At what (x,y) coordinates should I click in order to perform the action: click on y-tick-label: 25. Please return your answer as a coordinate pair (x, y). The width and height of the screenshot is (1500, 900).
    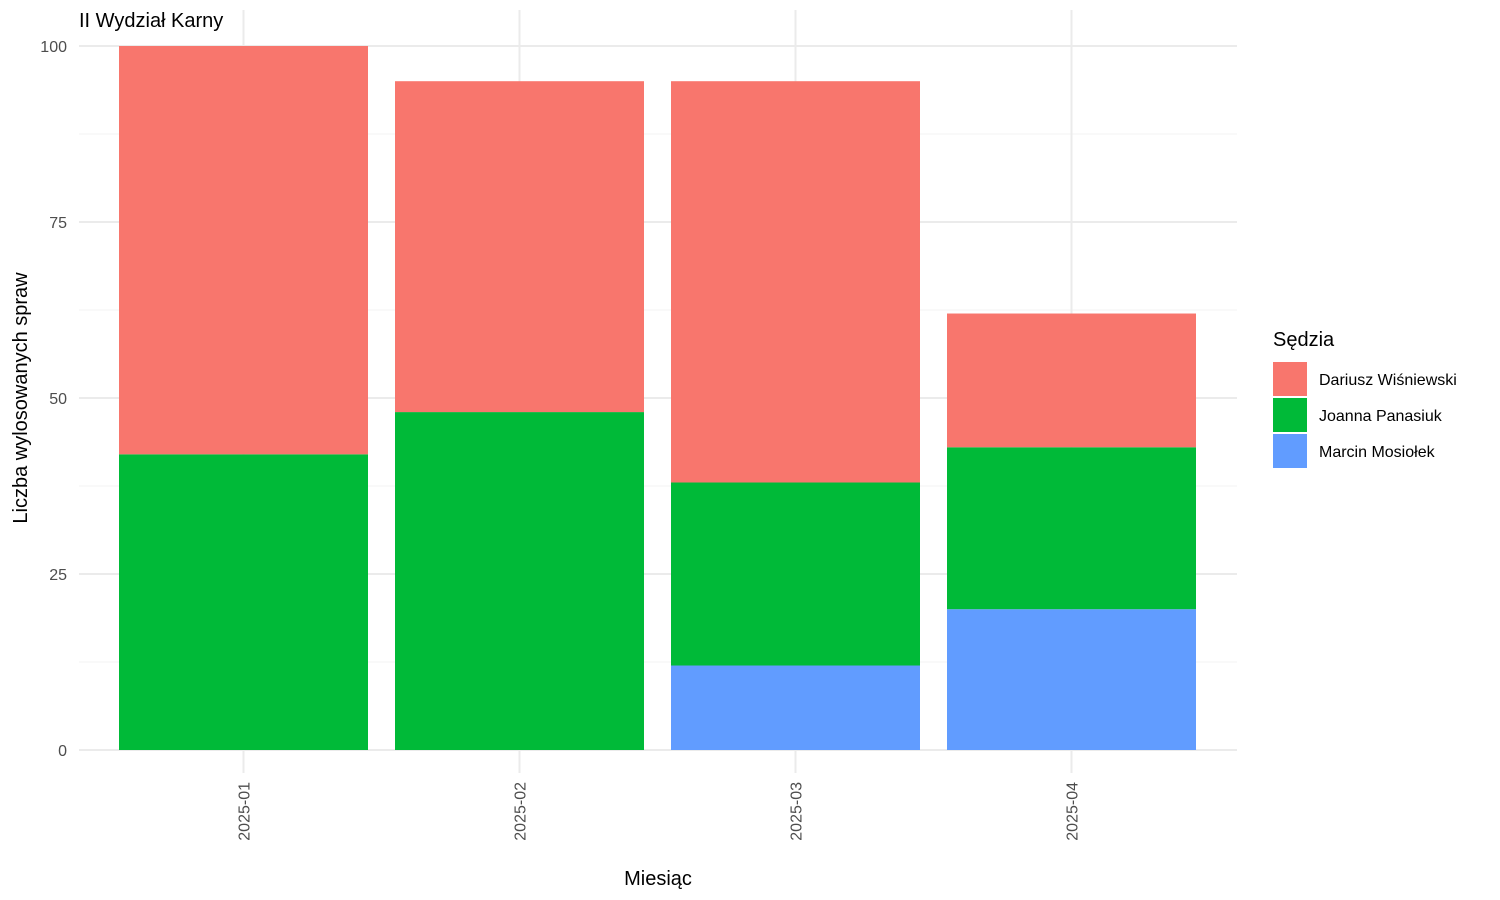
    Looking at the image, I should click on (58, 575).